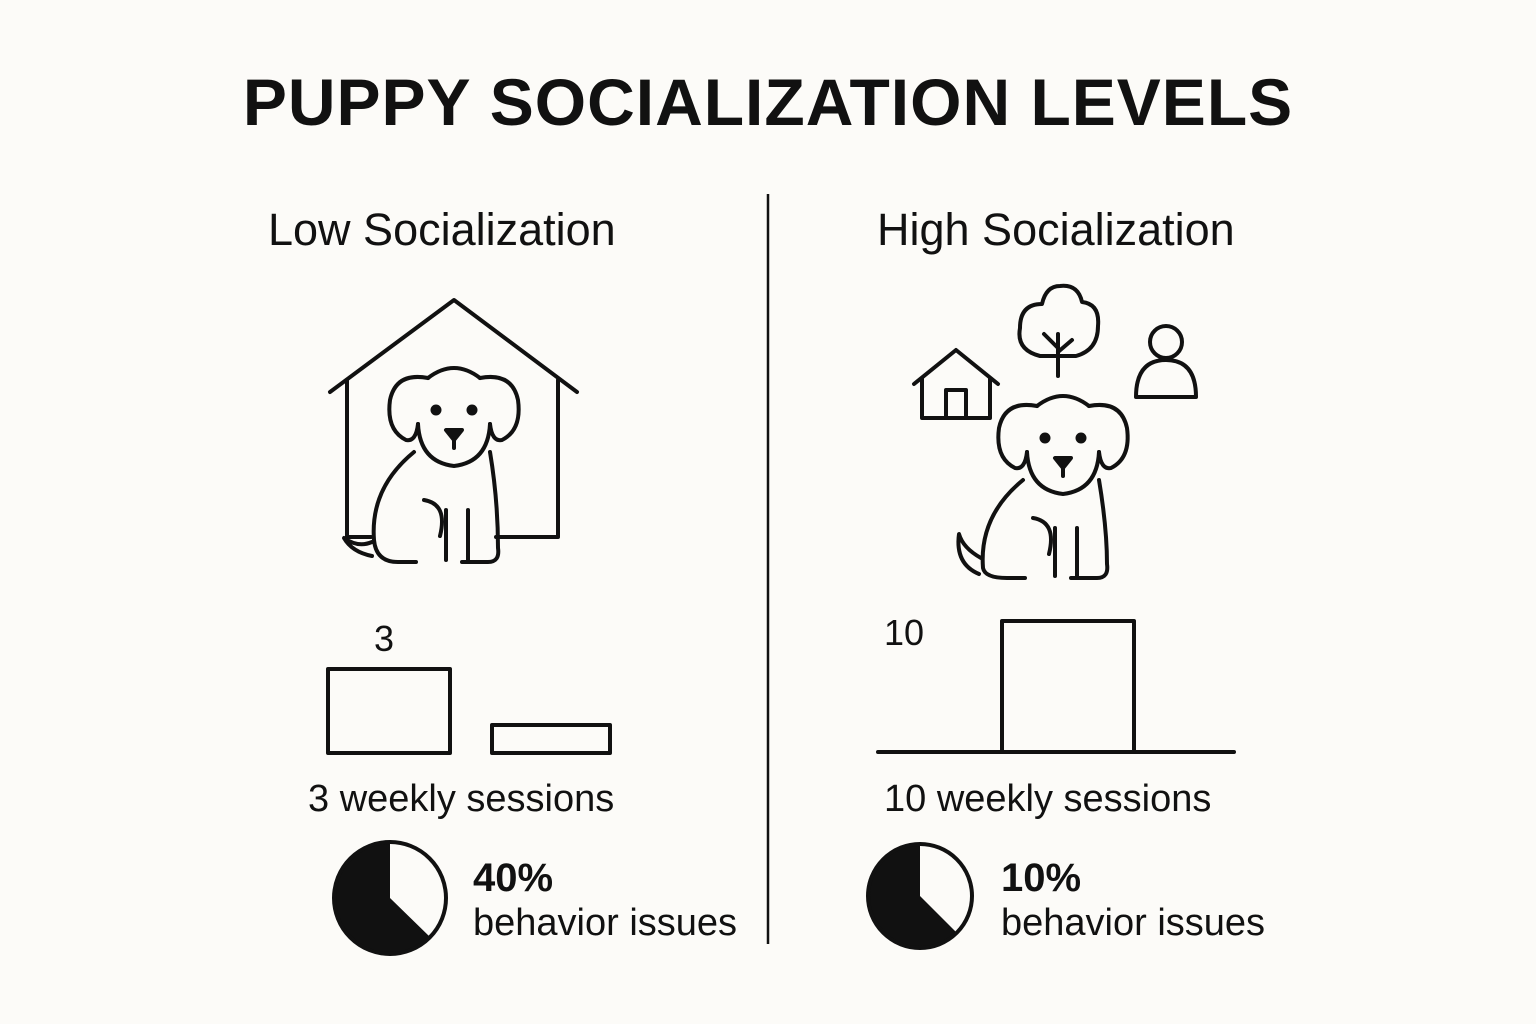 This screenshot has width=1536, height=1024. What do you see at coordinates (904, 632) in the screenshot?
I see `bar-value-high: 10` at bounding box center [904, 632].